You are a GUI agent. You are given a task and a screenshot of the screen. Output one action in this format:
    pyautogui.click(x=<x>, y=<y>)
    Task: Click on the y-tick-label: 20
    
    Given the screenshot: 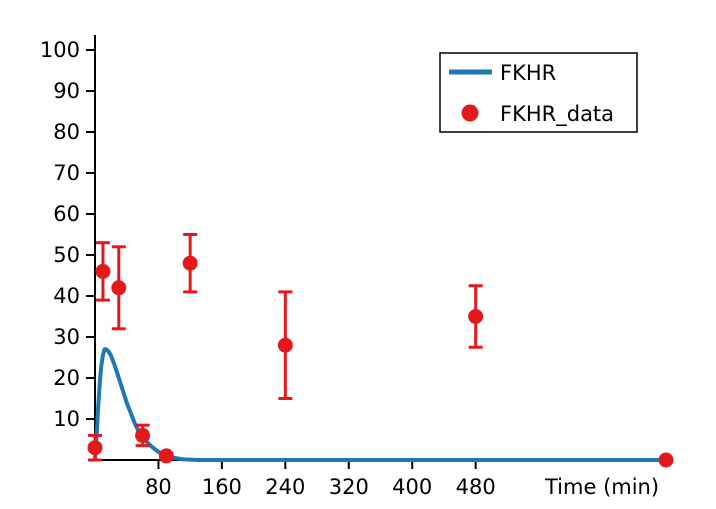 What is the action you would take?
    pyautogui.click(x=66, y=378)
    